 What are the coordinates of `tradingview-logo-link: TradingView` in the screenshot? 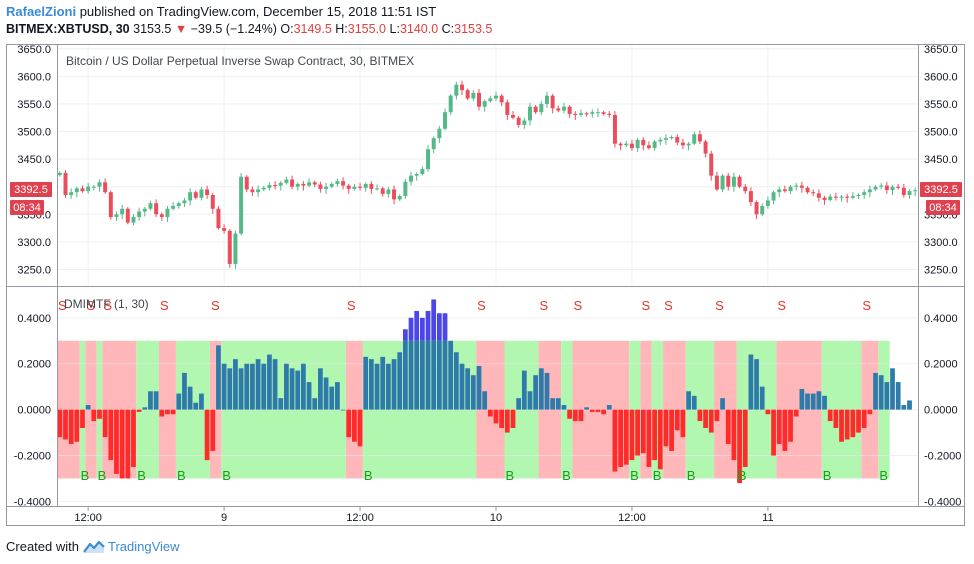 It's located at (131, 546).